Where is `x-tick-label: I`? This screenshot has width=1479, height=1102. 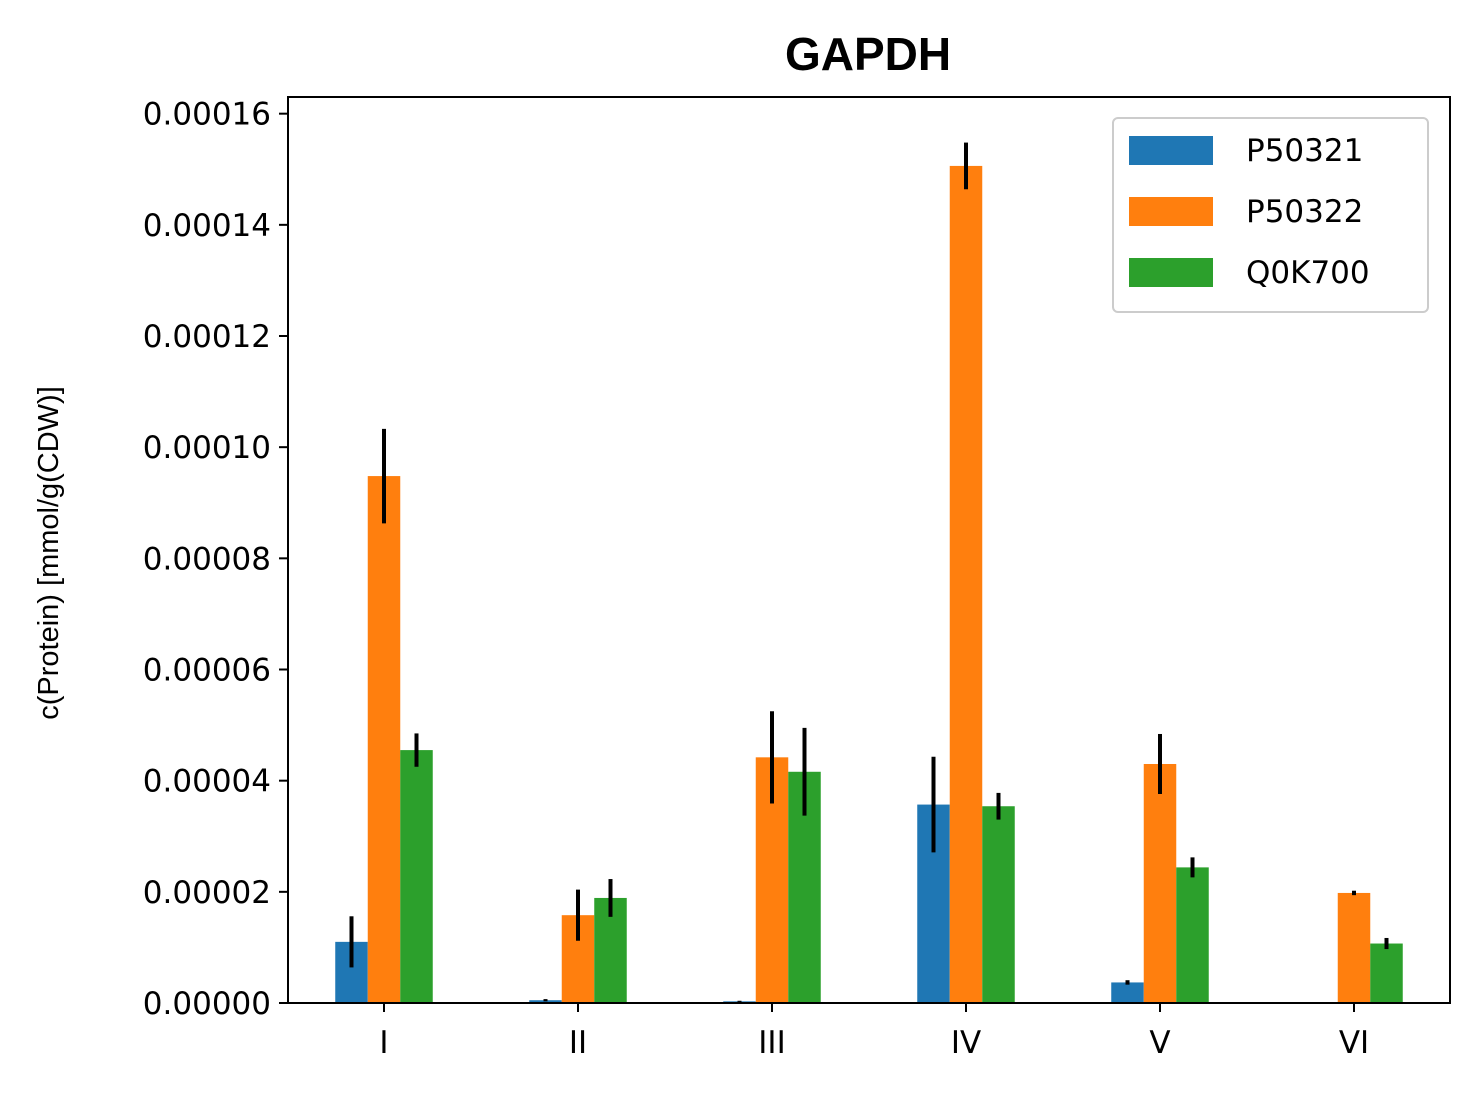
x-tick-label: I is located at coordinates (383, 1043).